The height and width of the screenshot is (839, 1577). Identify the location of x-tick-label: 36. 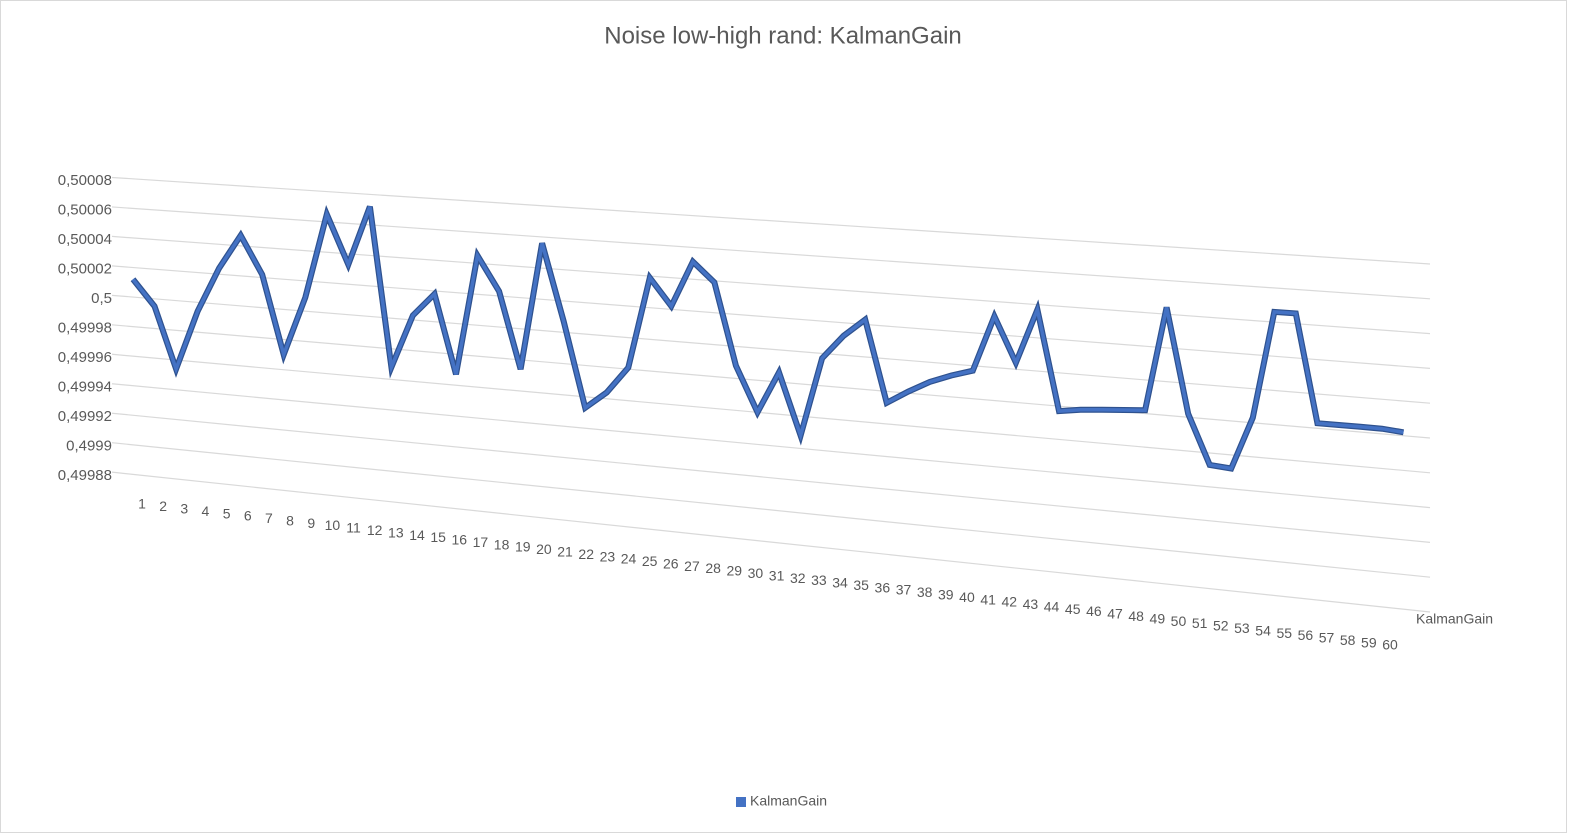
(883, 587).